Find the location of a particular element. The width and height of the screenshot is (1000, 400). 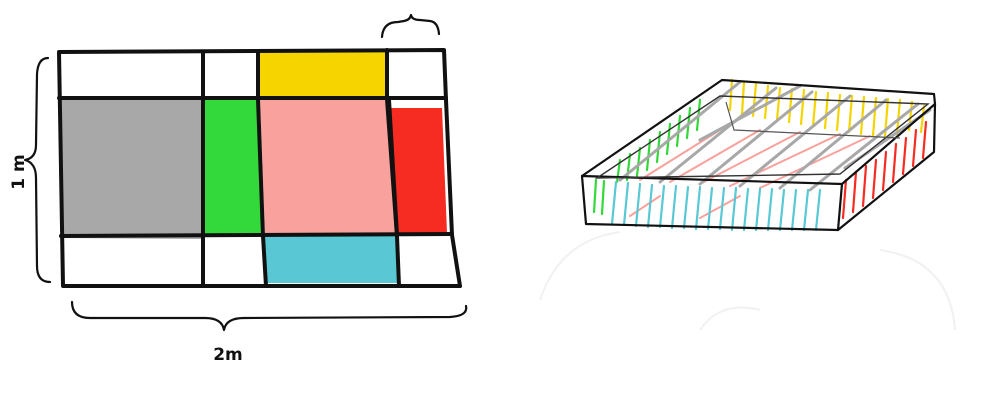

hatch-grey is located at coordinates (775, 136).